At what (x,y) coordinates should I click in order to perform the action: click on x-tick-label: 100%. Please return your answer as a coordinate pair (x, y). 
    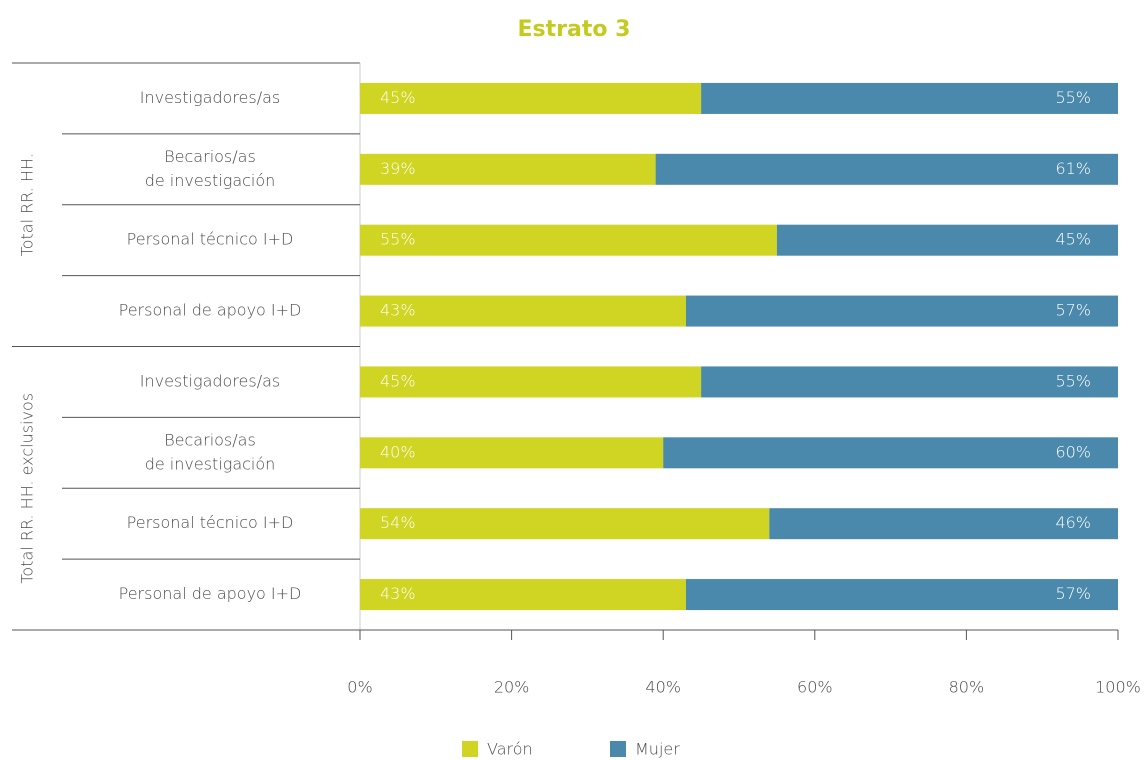
    Looking at the image, I should click on (1118, 687).